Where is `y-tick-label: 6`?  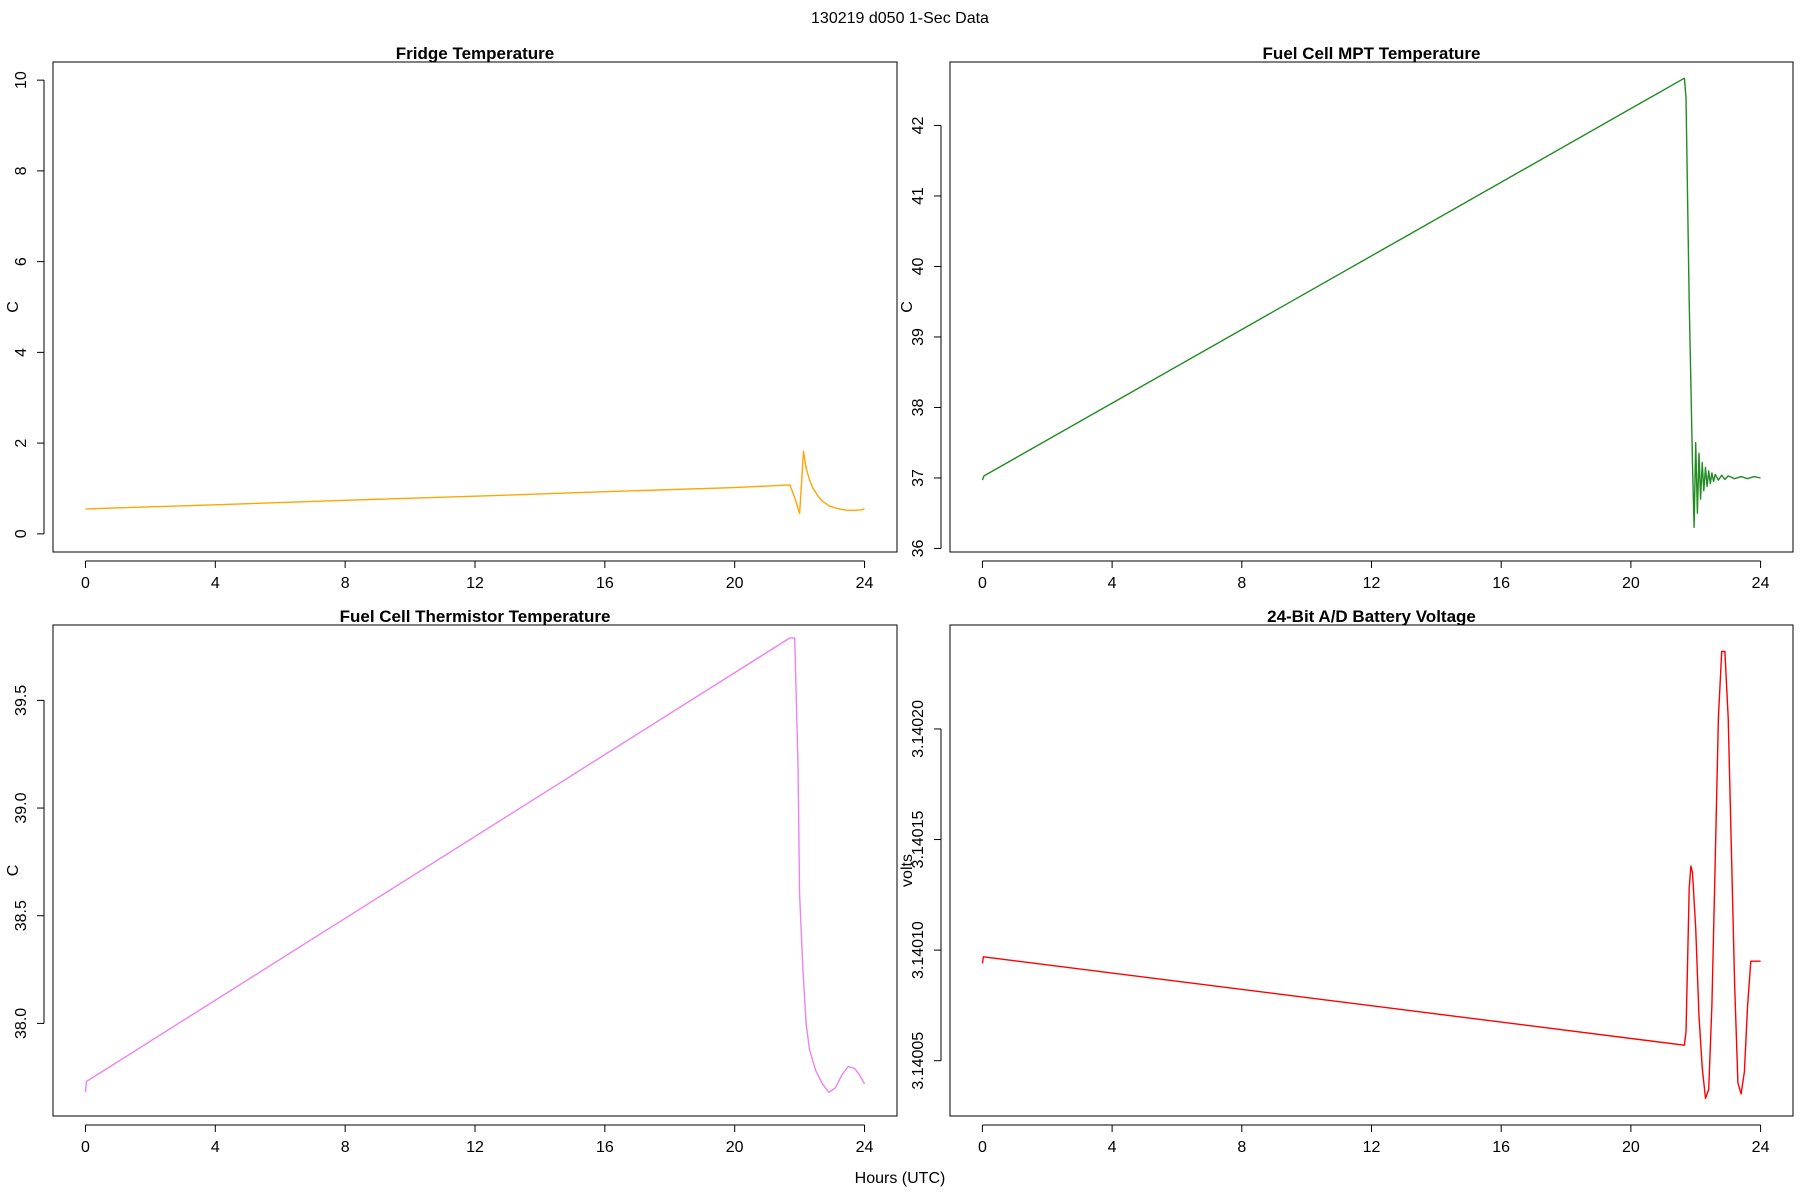
y-tick-label: 6 is located at coordinates (21, 261).